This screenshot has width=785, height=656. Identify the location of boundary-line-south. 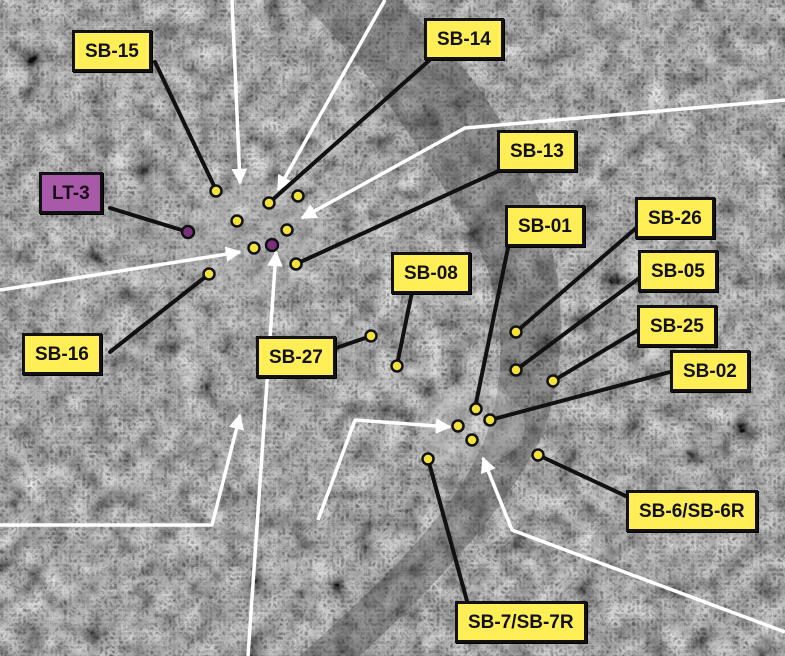
(264, 453).